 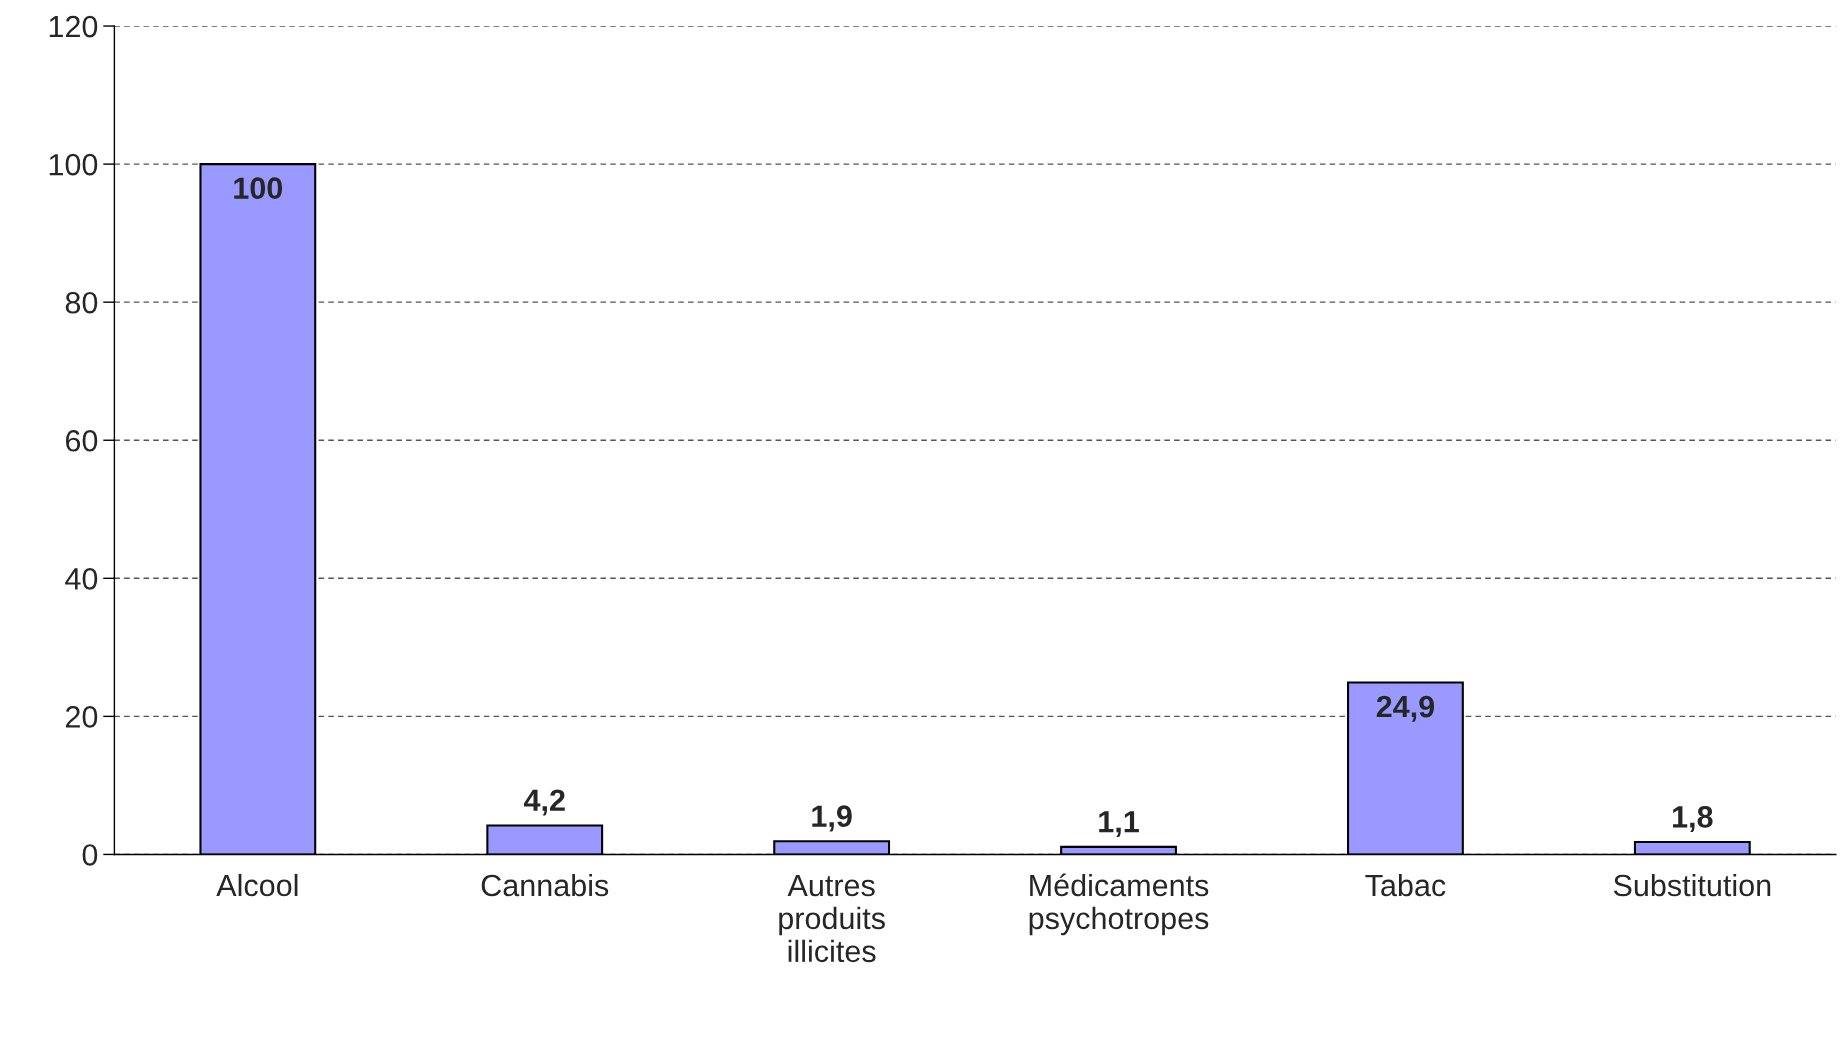 What do you see at coordinates (832, 818) in the screenshot?
I see `data-label: 1,9` at bounding box center [832, 818].